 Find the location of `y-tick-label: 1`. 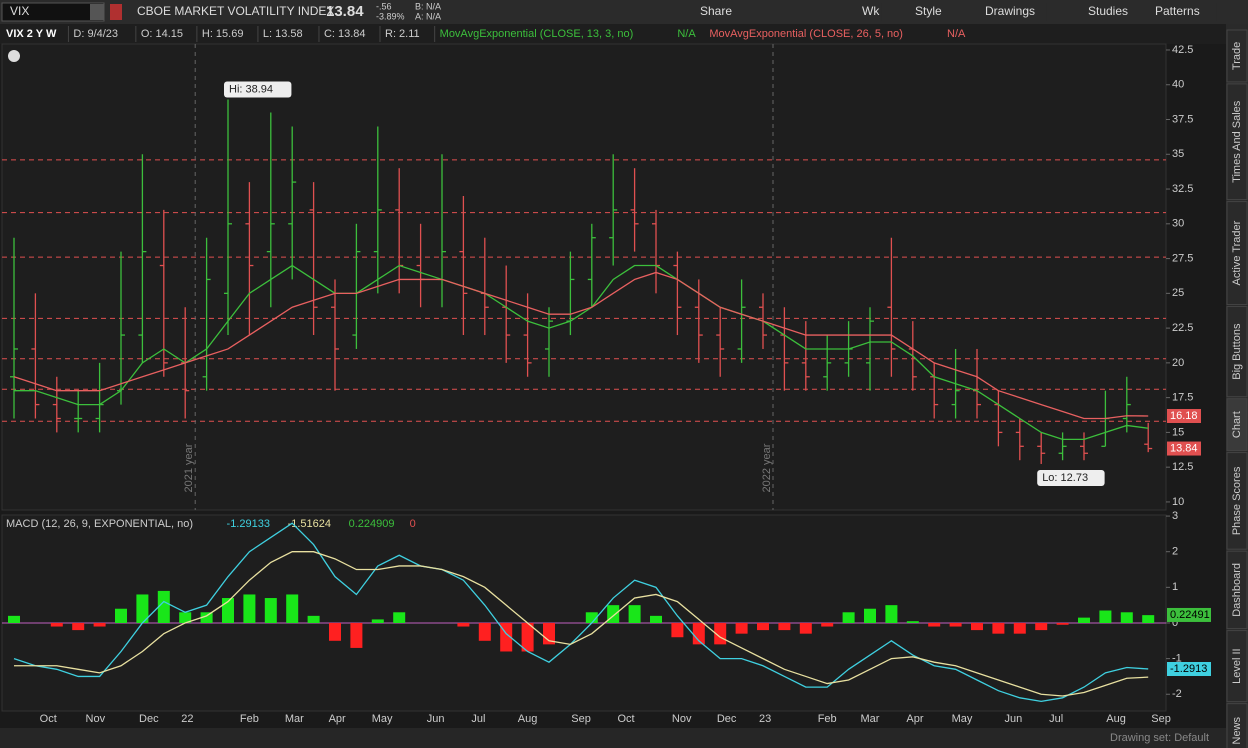

y-tick-label: 1 is located at coordinates (1175, 587).